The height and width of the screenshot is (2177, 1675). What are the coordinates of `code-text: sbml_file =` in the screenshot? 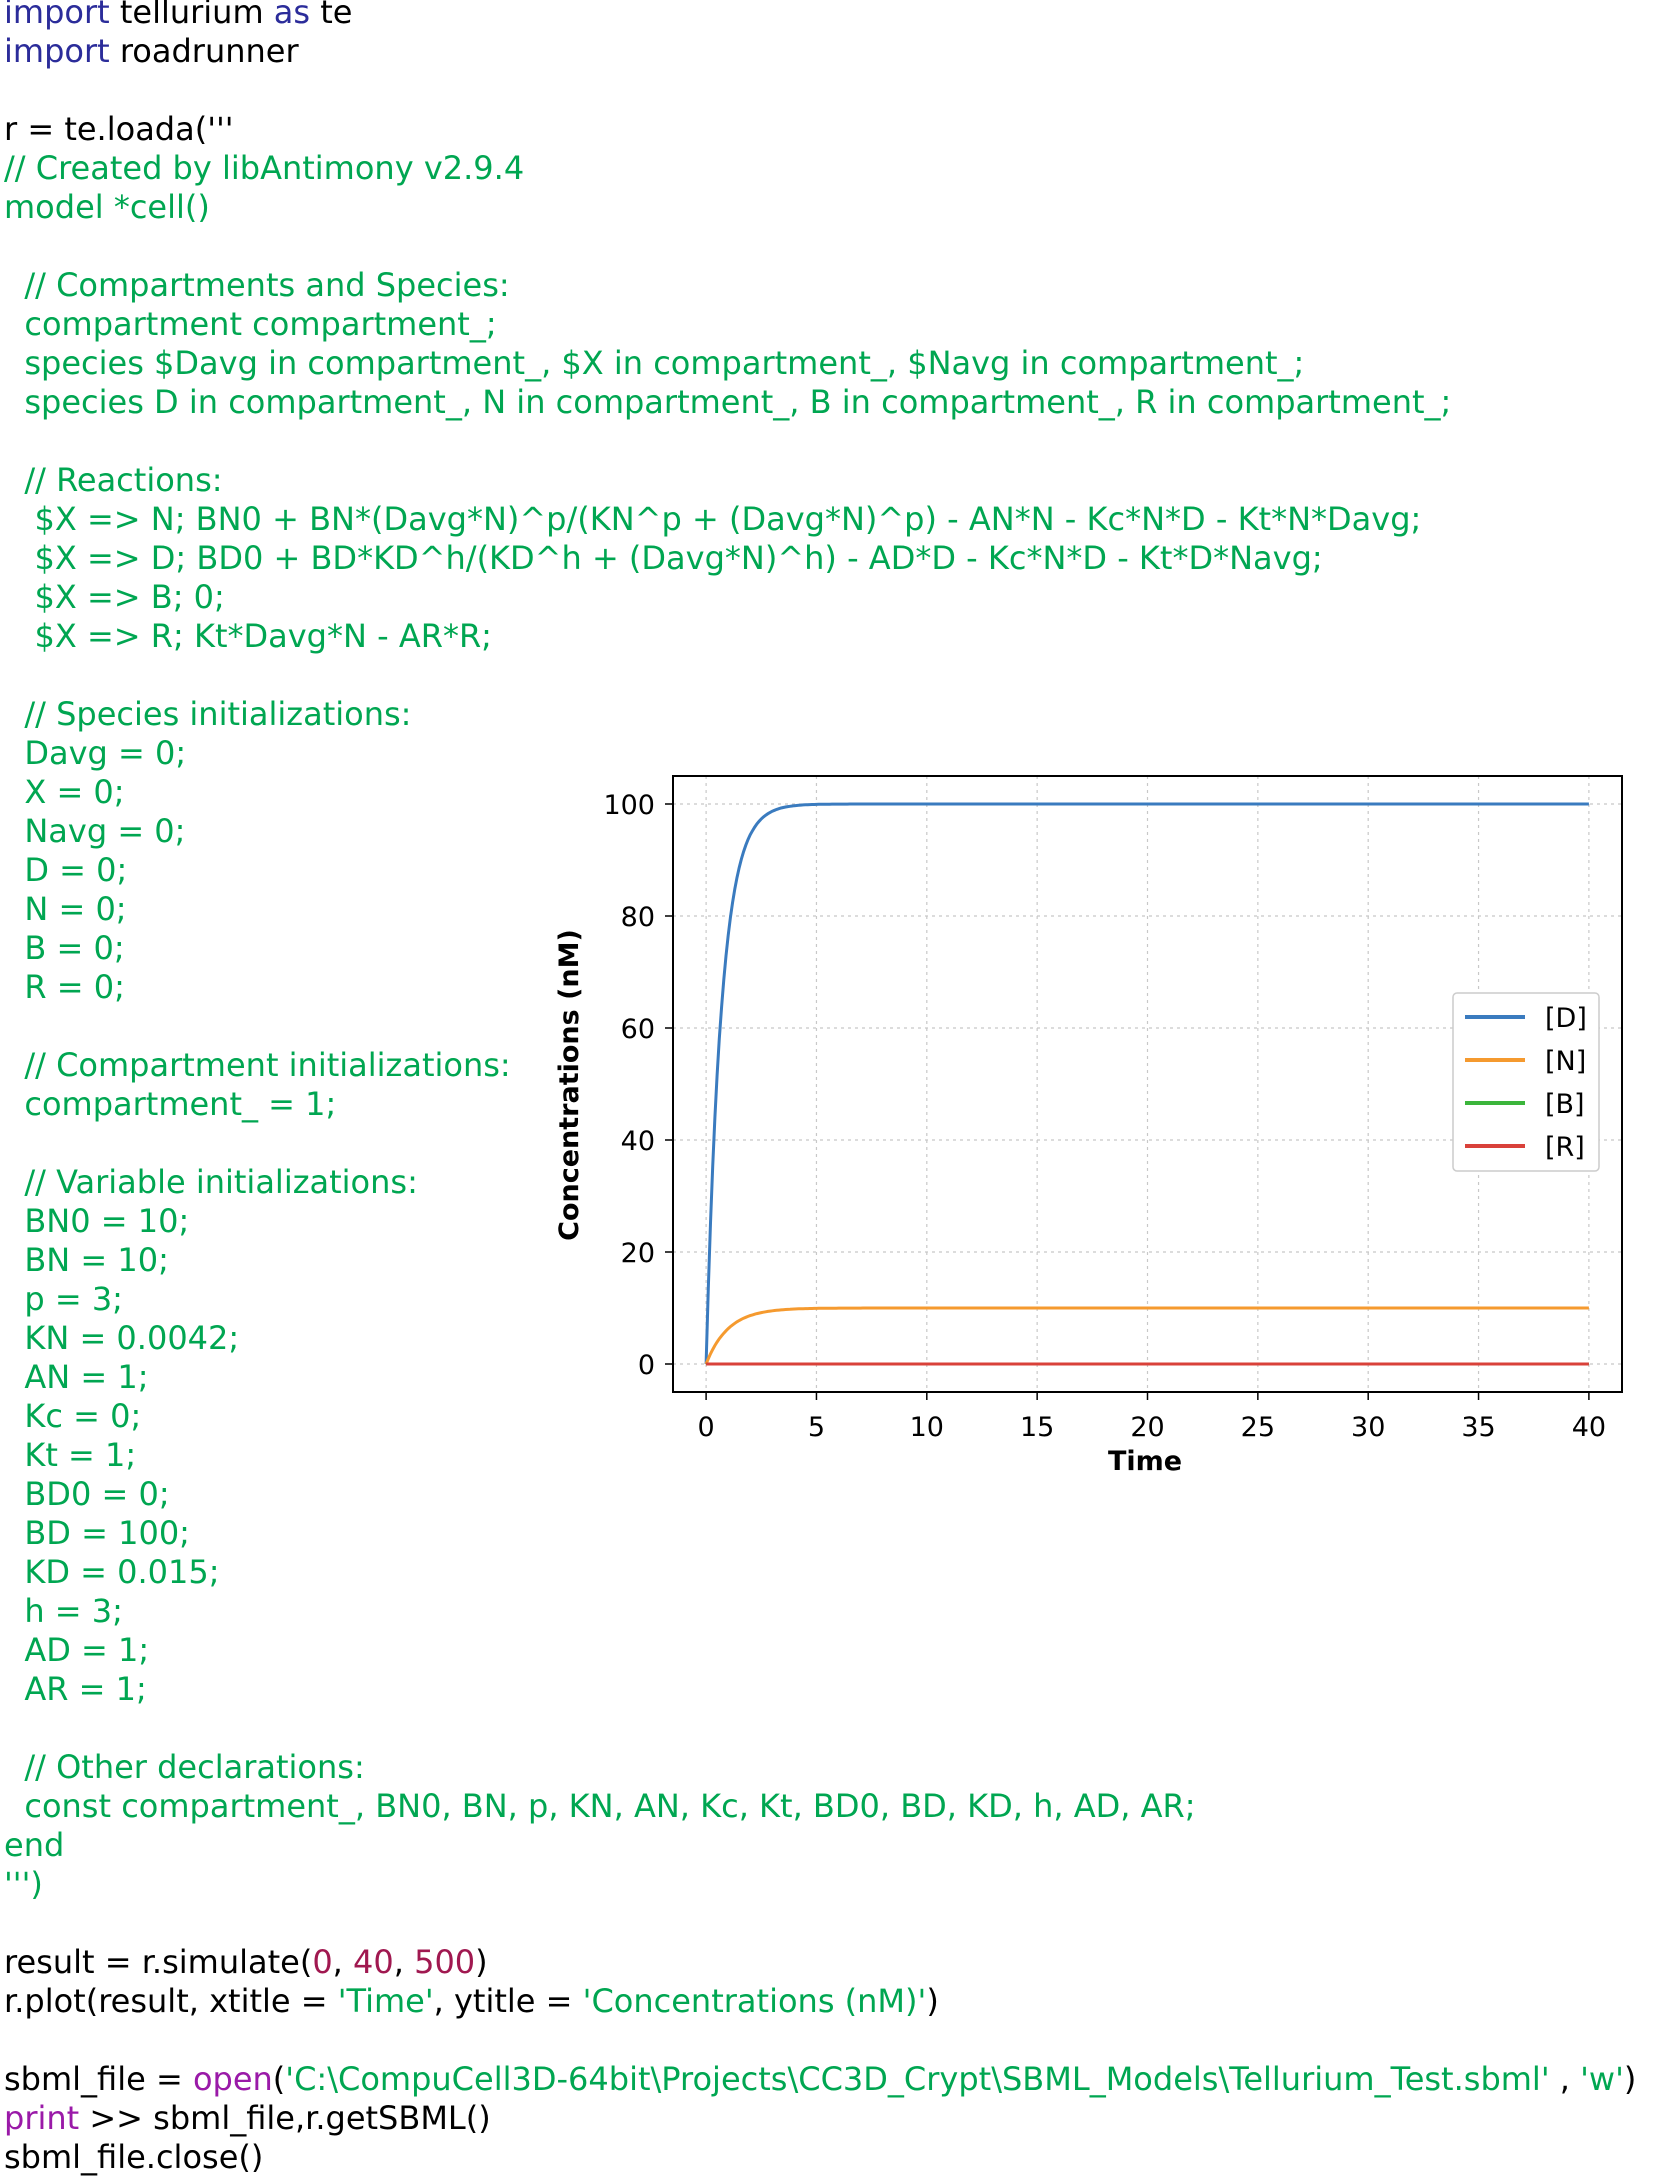 It's located at (98, 2079).